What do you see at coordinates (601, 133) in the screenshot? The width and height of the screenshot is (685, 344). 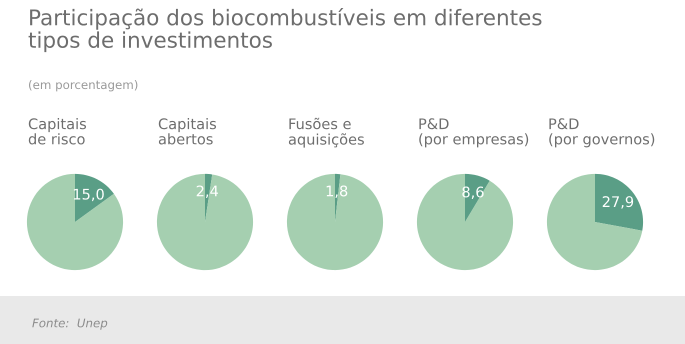 I see `chart-title: P&D (por governos)` at bounding box center [601, 133].